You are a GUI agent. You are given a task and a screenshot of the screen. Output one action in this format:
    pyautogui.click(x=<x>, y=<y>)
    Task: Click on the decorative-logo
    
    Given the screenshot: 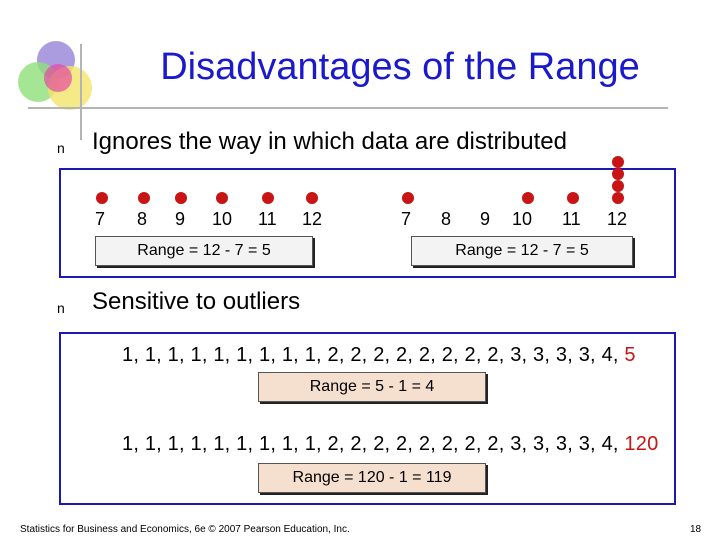 What is the action you would take?
    pyautogui.click(x=55, y=75)
    